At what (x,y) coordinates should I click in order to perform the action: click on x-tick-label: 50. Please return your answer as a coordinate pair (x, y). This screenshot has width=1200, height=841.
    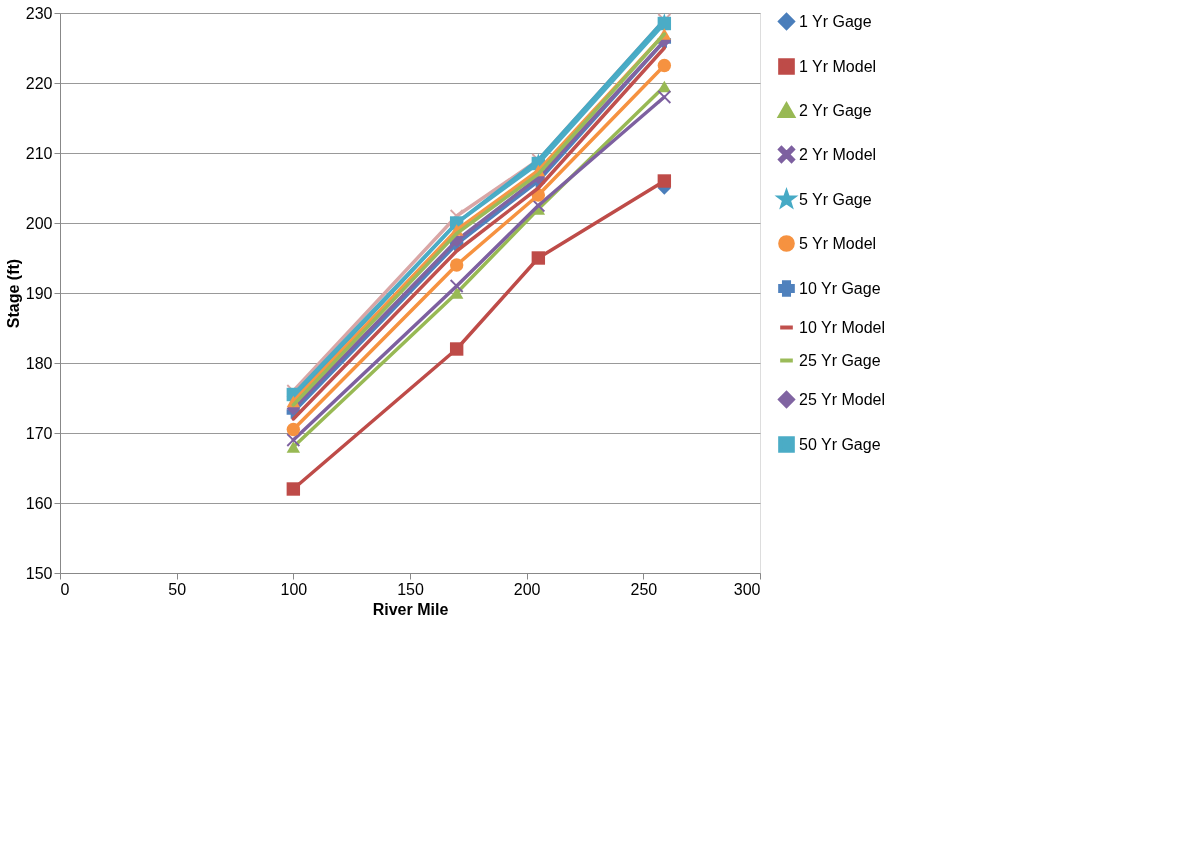
    Looking at the image, I should click on (177, 589).